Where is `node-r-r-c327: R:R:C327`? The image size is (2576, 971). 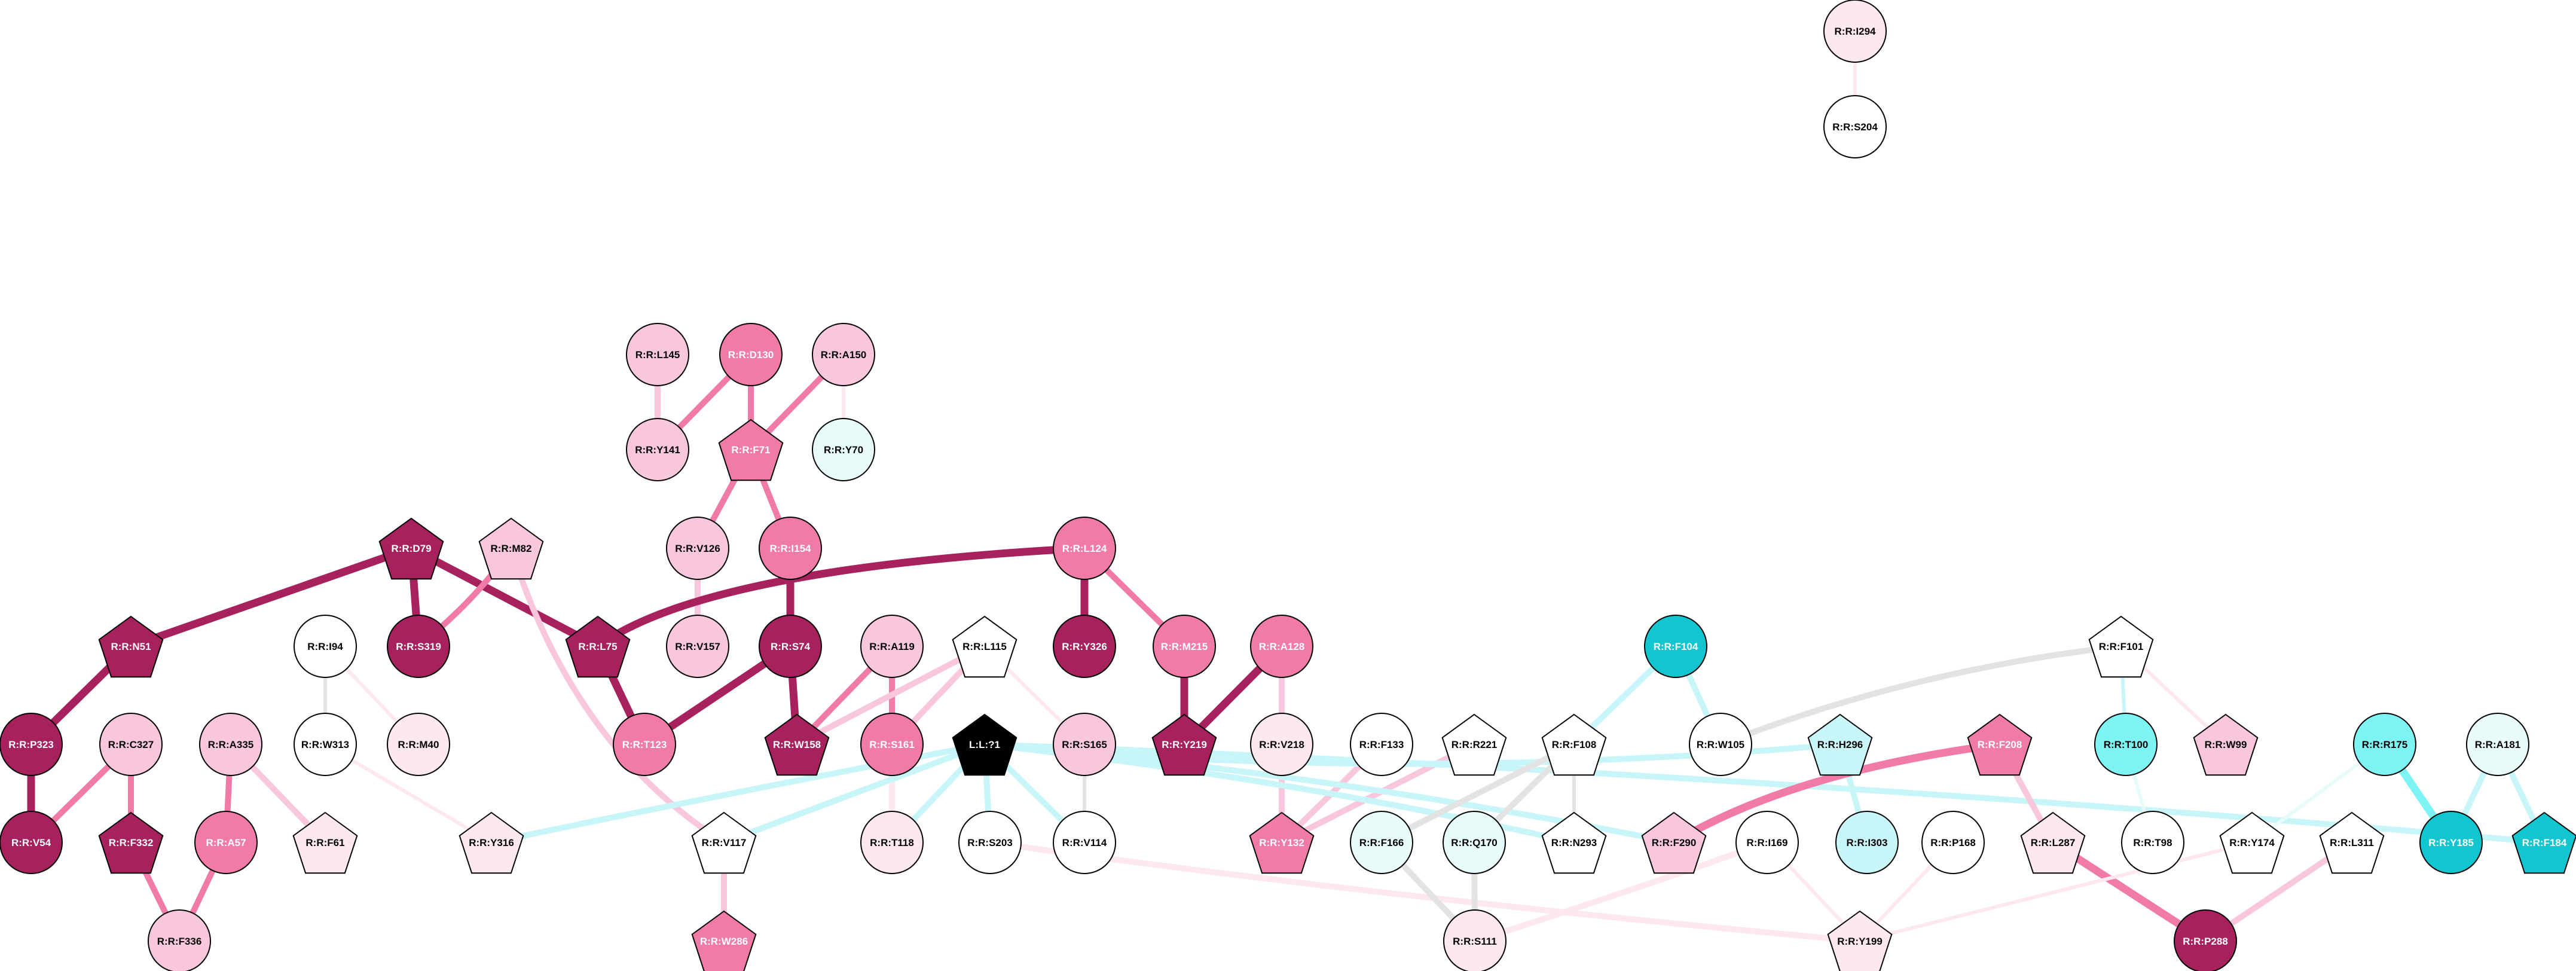 node-r-r-c327: R:R:C327 is located at coordinates (131, 744).